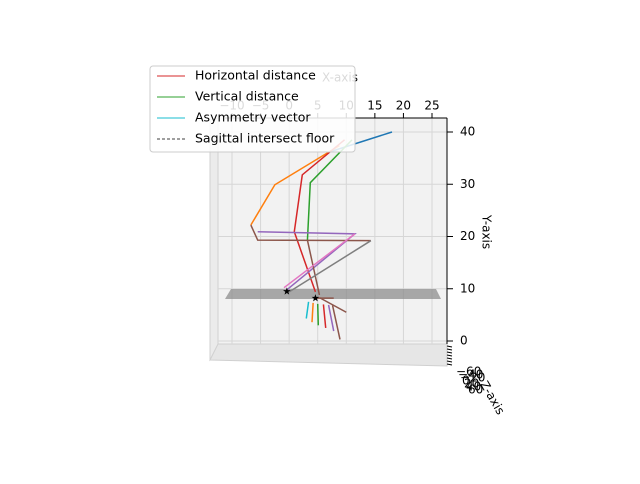  Describe the element at coordinates (328, 355) in the screenshot. I see `floor-pane` at that location.